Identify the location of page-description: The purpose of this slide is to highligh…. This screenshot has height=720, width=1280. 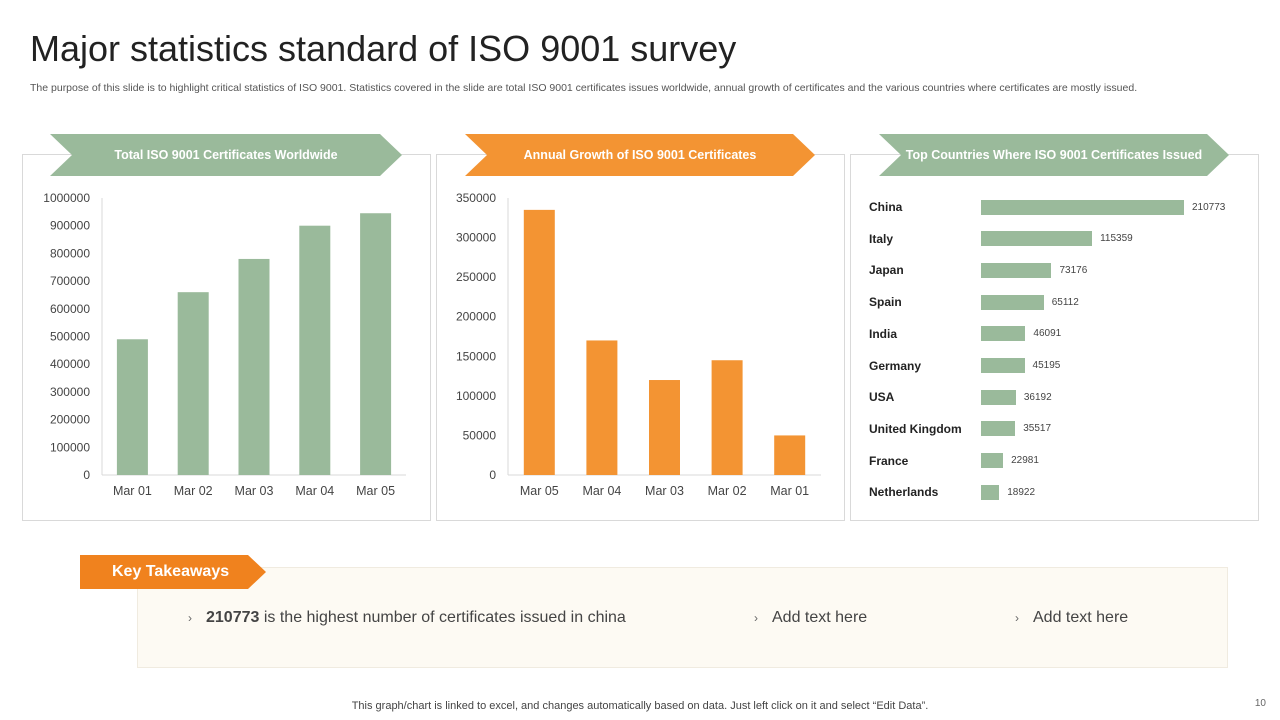
(584, 88).